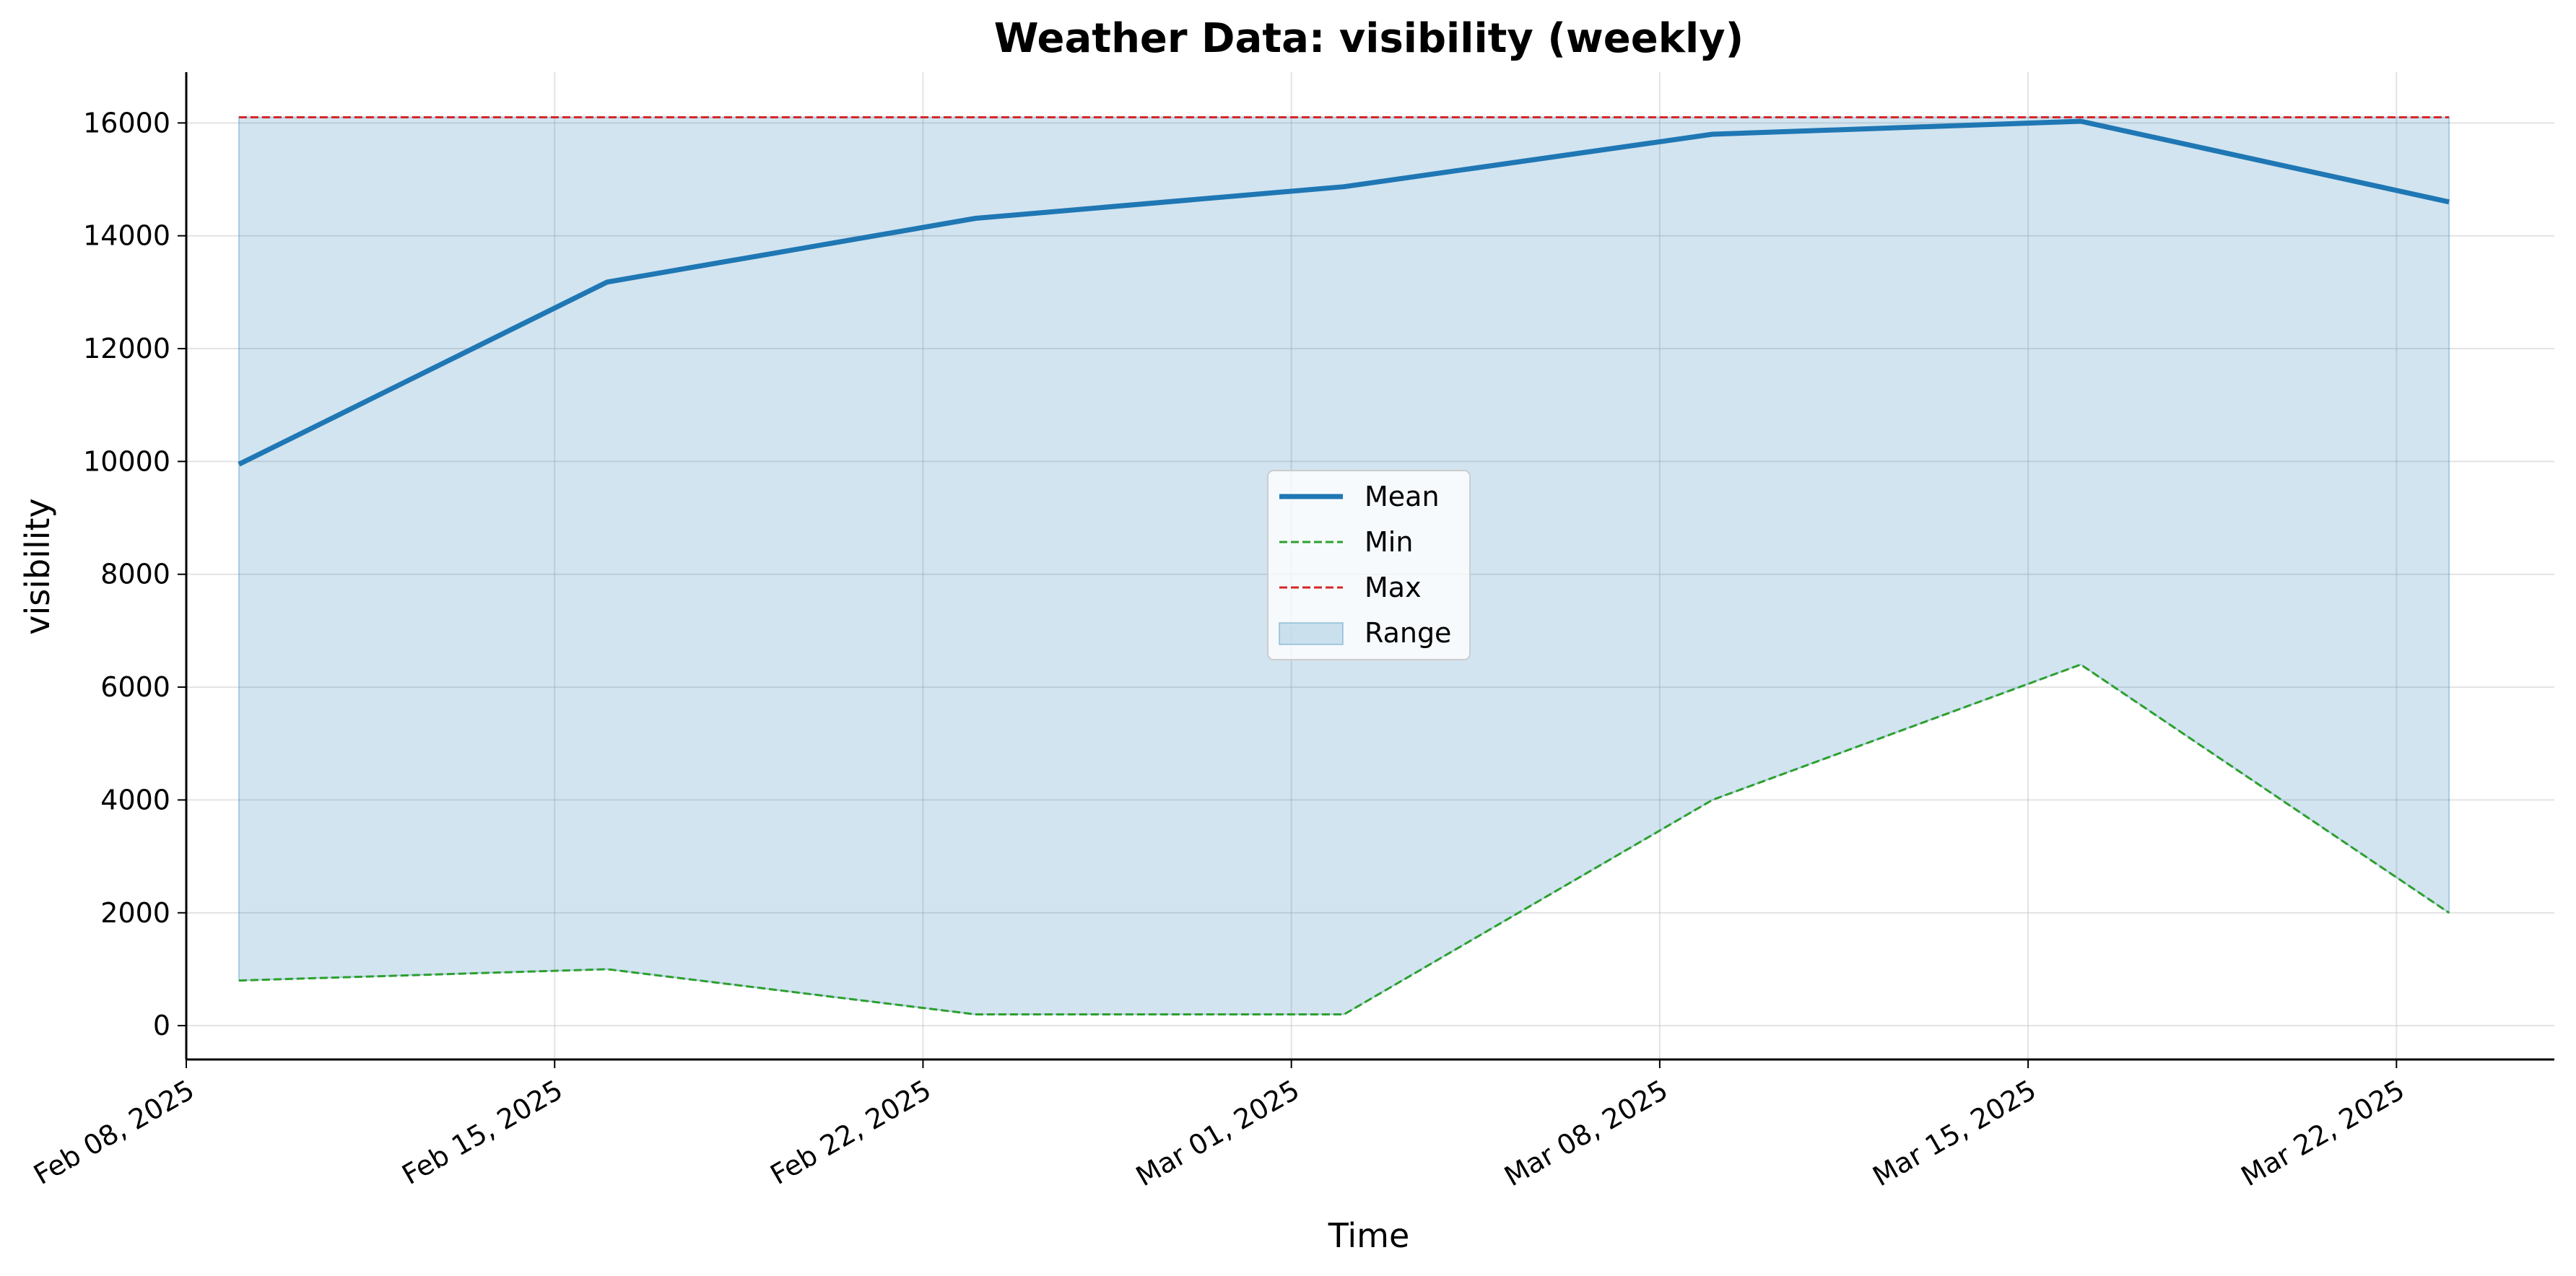 Image resolution: width=2576 pixels, height=1276 pixels. Describe the element at coordinates (126, 123) in the screenshot. I see `y-tick-label: 16000` at that location.